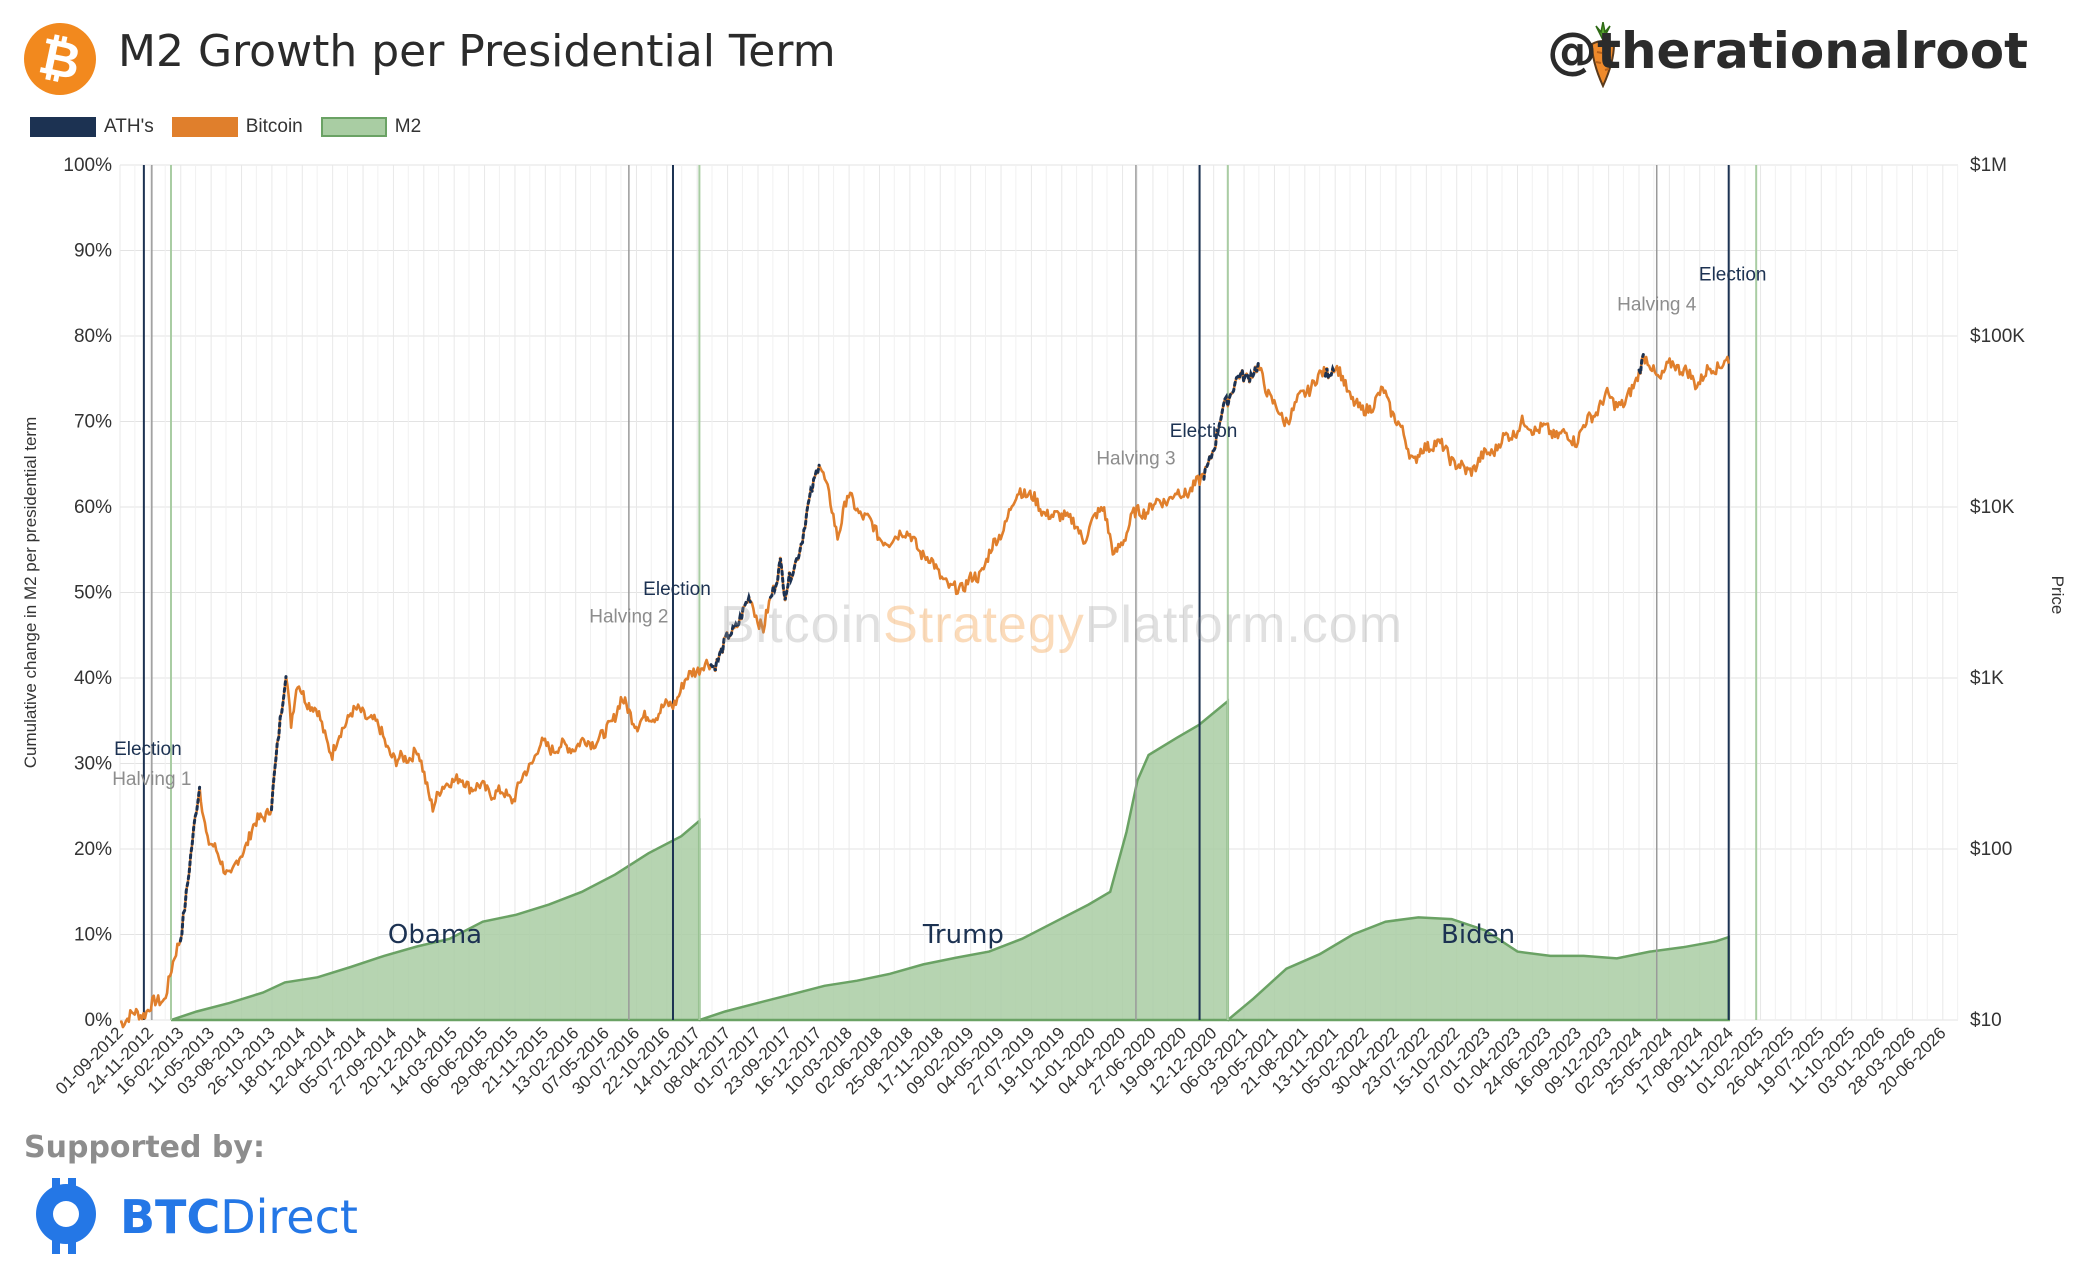 Image resolution: width=2080 pixels, height=1280 pixels. Describe the element at coordinates (151, 779) in the screenshot. I see `halving-label: Halving 1` at that location.